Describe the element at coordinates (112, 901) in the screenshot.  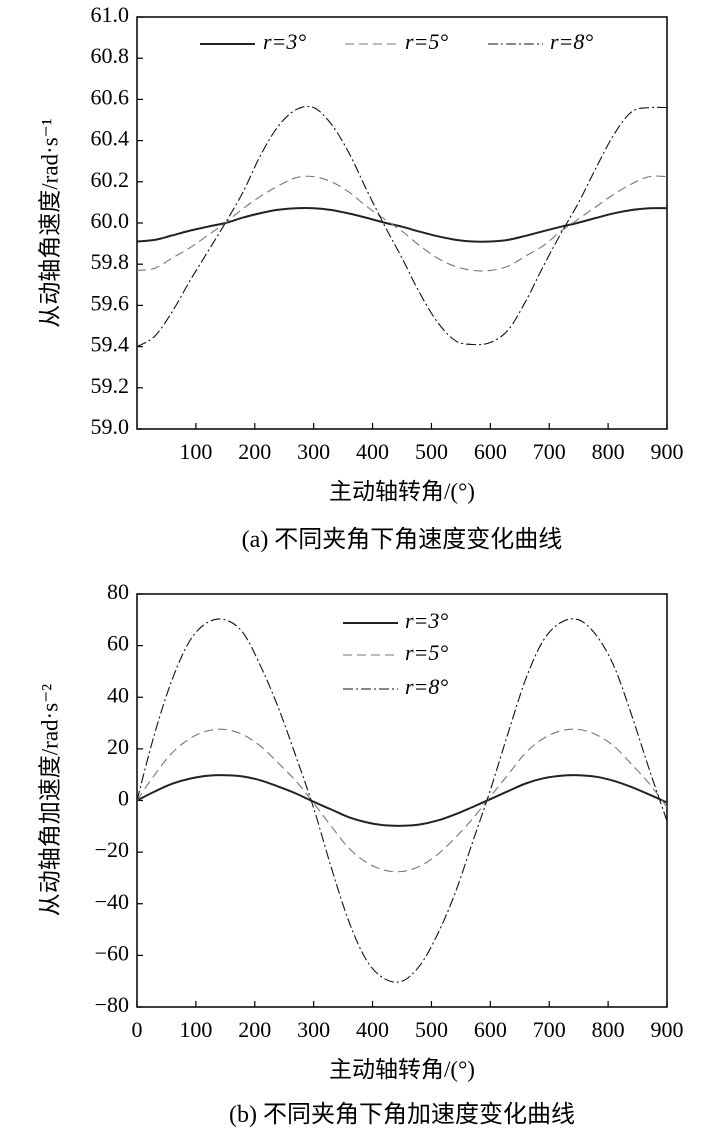
I see `y-tick-label: −40` at that location.